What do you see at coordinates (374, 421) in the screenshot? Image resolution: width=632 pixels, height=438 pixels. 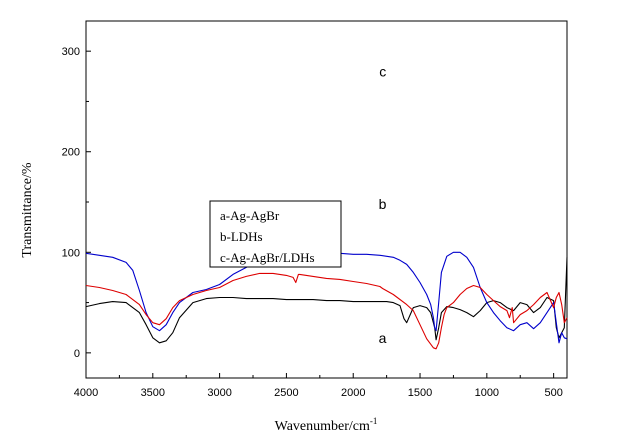 I see `x-axis-title-superscript: -1` at bounding box center [374, 421].